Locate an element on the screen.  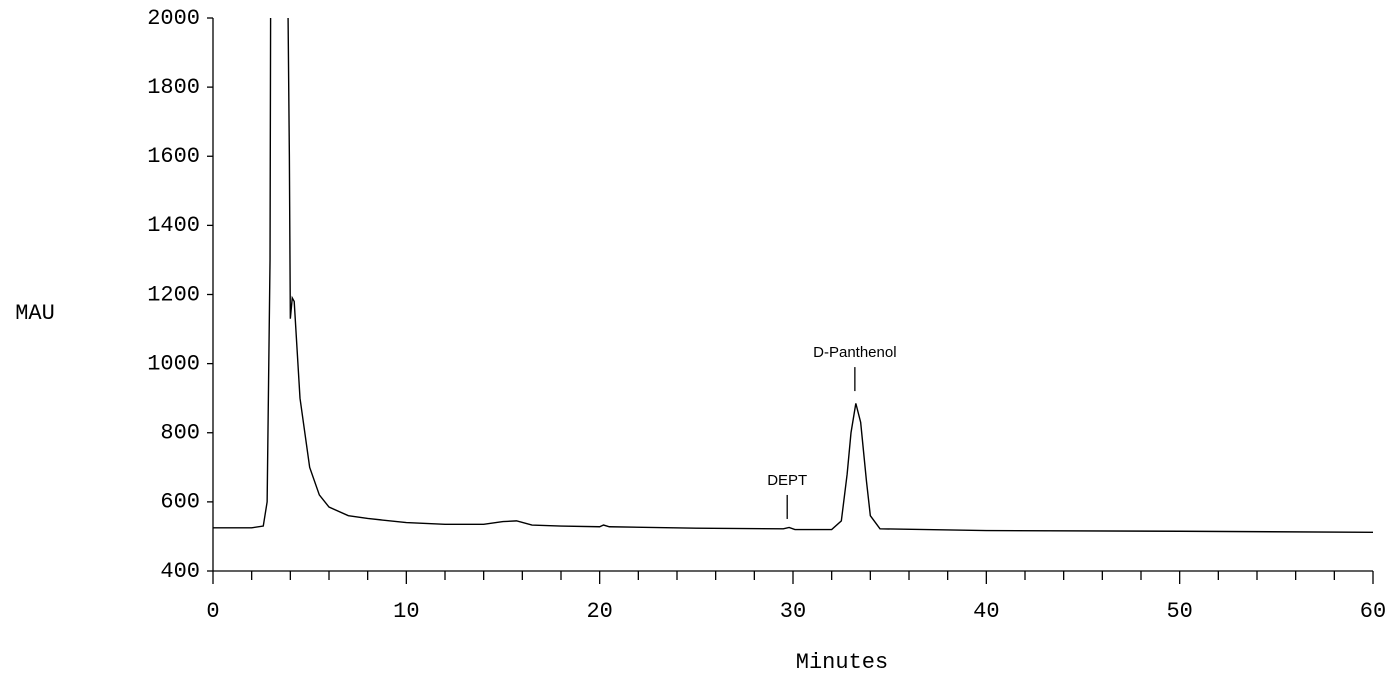
x-tick-label: 50 is located at coordinates (1179, 611).